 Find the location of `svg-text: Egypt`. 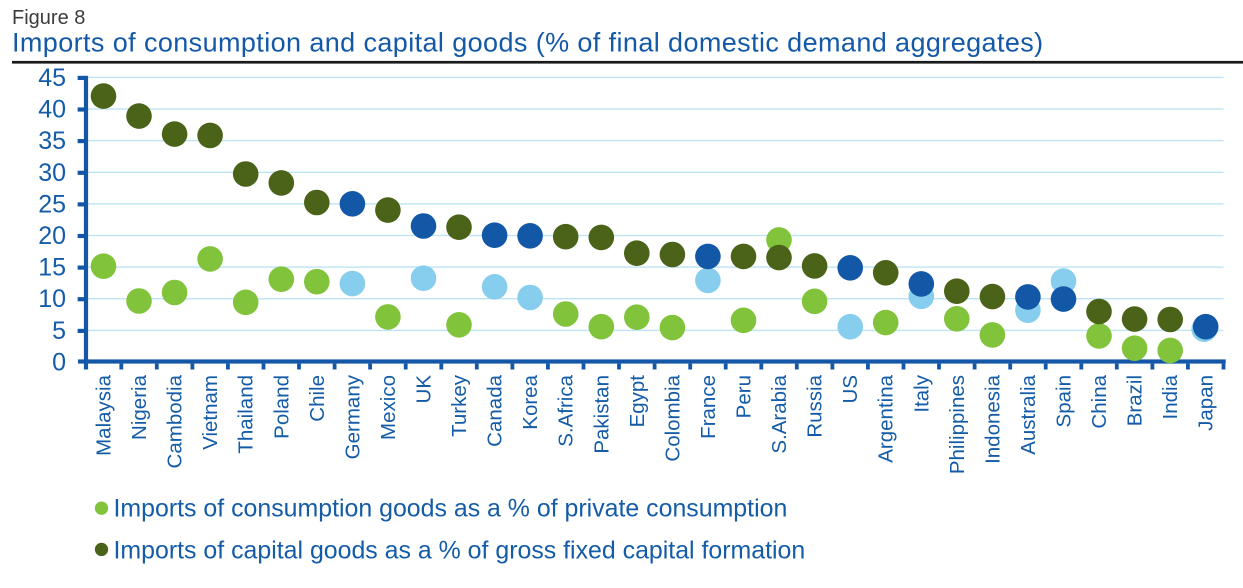

svg-text: Egypt is located at coordinates (637, 401).